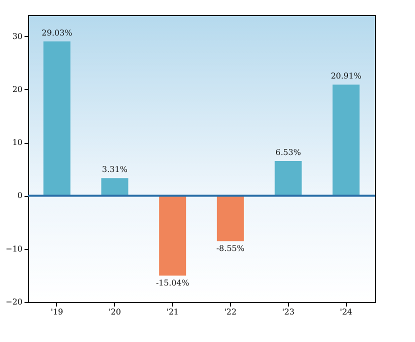 The height and width of the screenshot is (342, 415). What do you see at coordinates (230, 249) in the screenshot?
I see `data-label: -8.55%` at bounding box center [230, 249].